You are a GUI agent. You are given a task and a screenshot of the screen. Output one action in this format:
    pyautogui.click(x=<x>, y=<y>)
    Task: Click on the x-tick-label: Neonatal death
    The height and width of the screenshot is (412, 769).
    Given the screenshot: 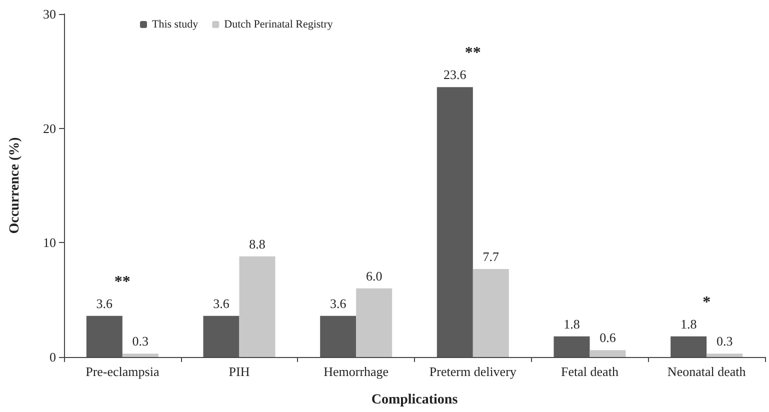 What is the action you would take?
    pyautogui.click(x=706, y=371)
    